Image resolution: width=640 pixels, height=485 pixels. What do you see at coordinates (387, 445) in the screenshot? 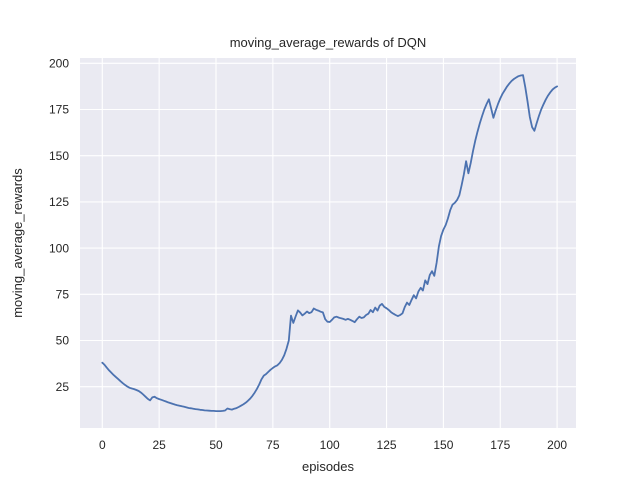
I see `x-tick-label: 125` at bounding box center [387, 445].